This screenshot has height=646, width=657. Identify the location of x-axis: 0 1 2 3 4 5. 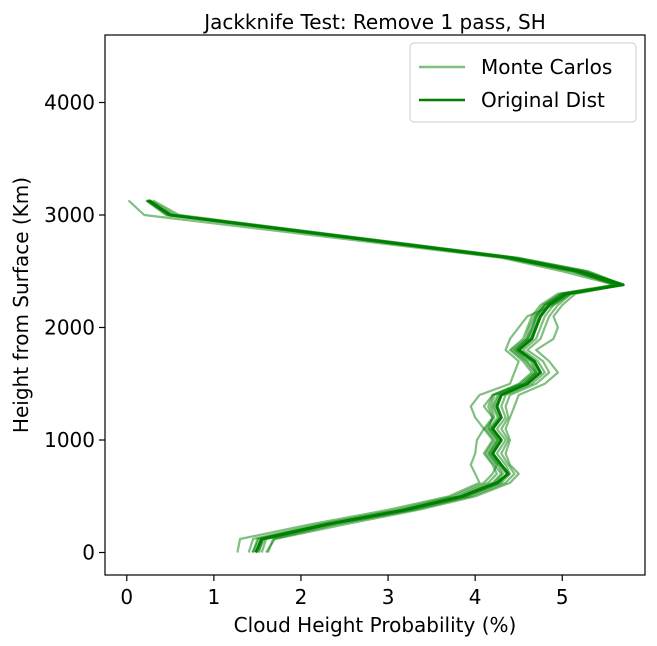
(344, 592).